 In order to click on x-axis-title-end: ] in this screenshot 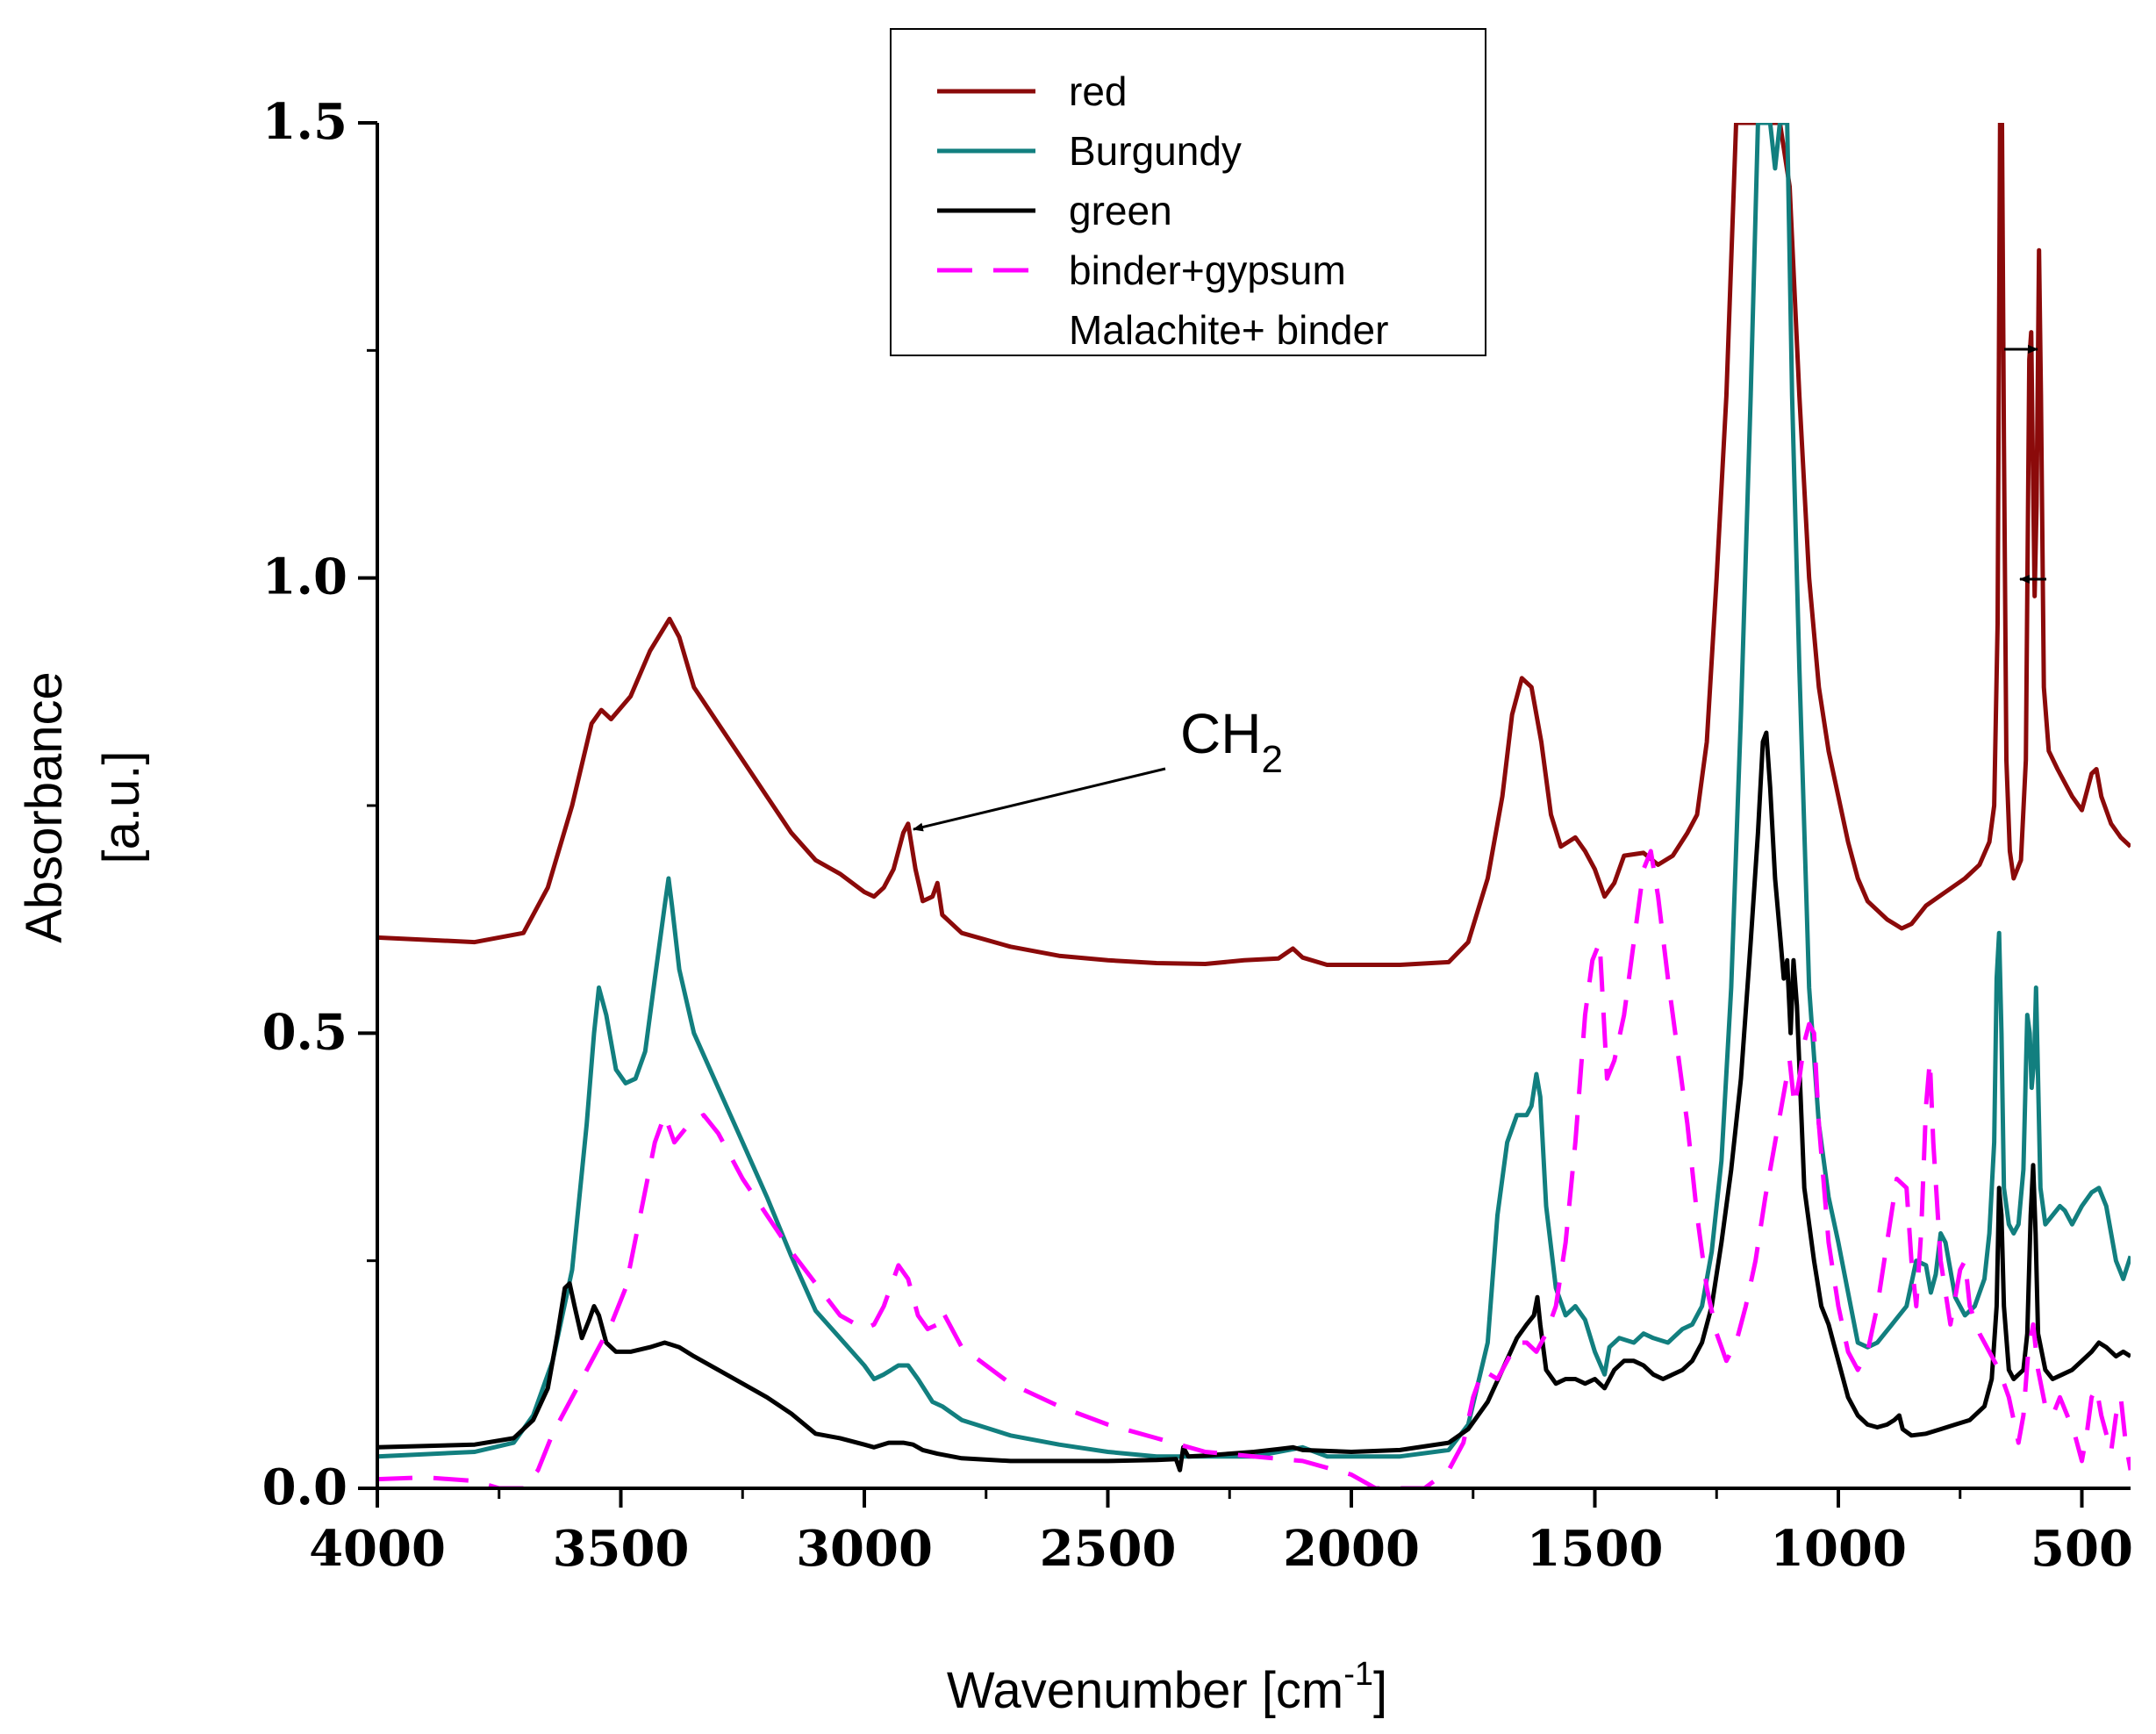, I will do `click(1380, 1690)`.